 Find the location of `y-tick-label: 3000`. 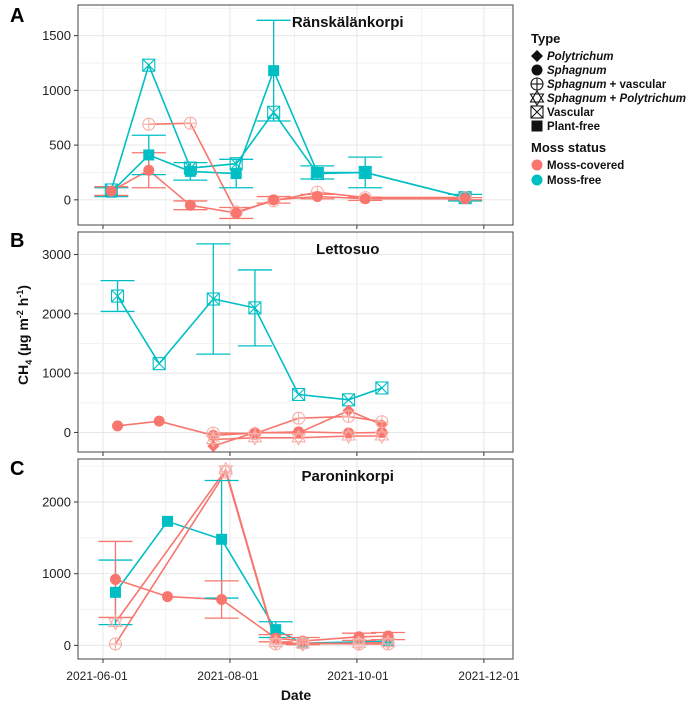

y-tick-label: 3000 is located at coordinates (56, 254).